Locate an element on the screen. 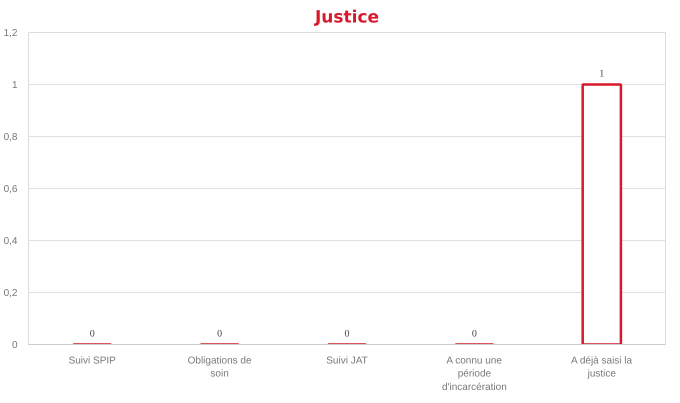 This screenshot has width=680, height=403. x-tick-label: A connu une période d'incarcération is located at coordinates (474, 374).